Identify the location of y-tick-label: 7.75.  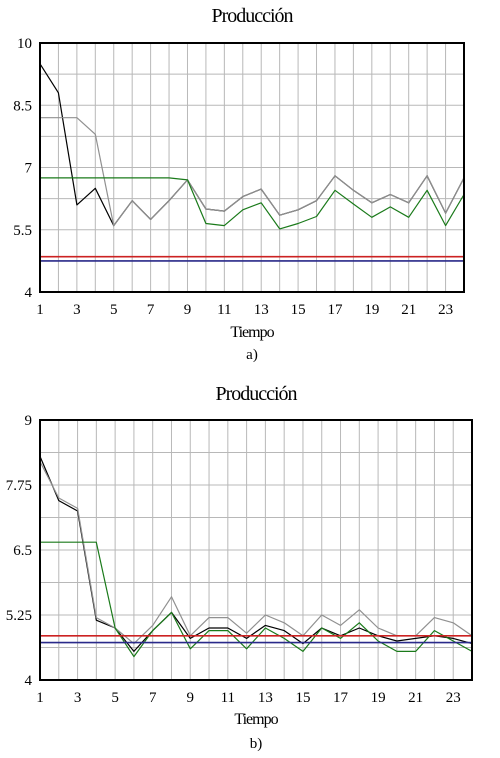
(19, 486).